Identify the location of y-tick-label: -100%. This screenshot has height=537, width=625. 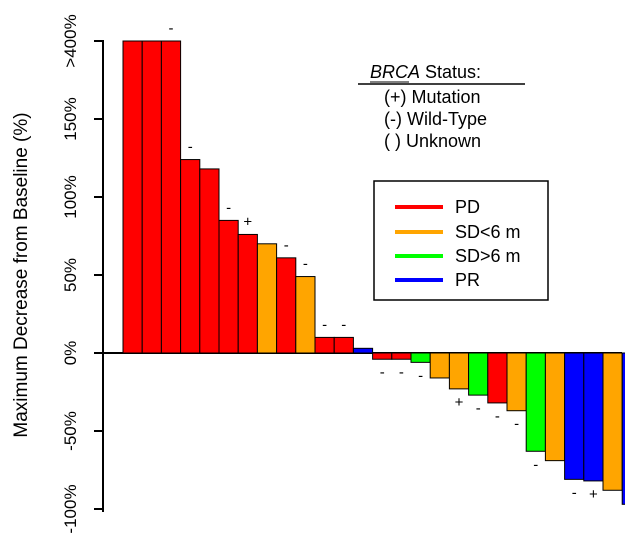
(70, 508).